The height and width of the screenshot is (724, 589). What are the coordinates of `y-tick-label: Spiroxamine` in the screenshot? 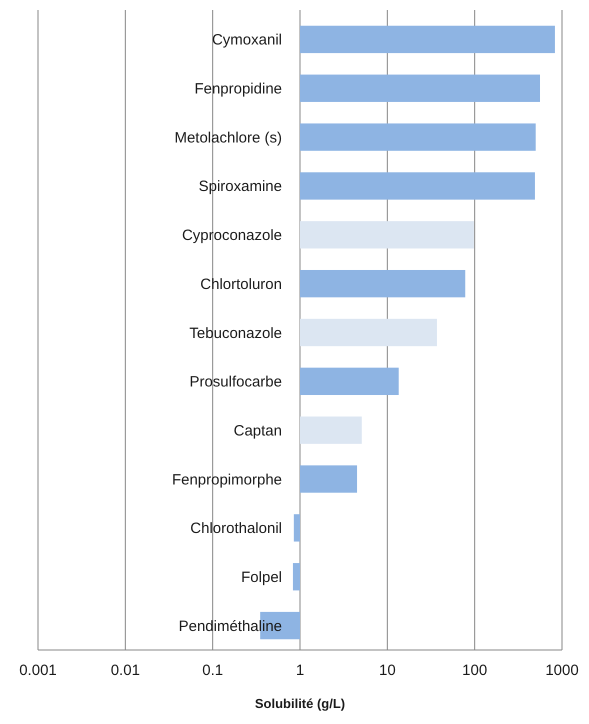 It's located at (240, 187).